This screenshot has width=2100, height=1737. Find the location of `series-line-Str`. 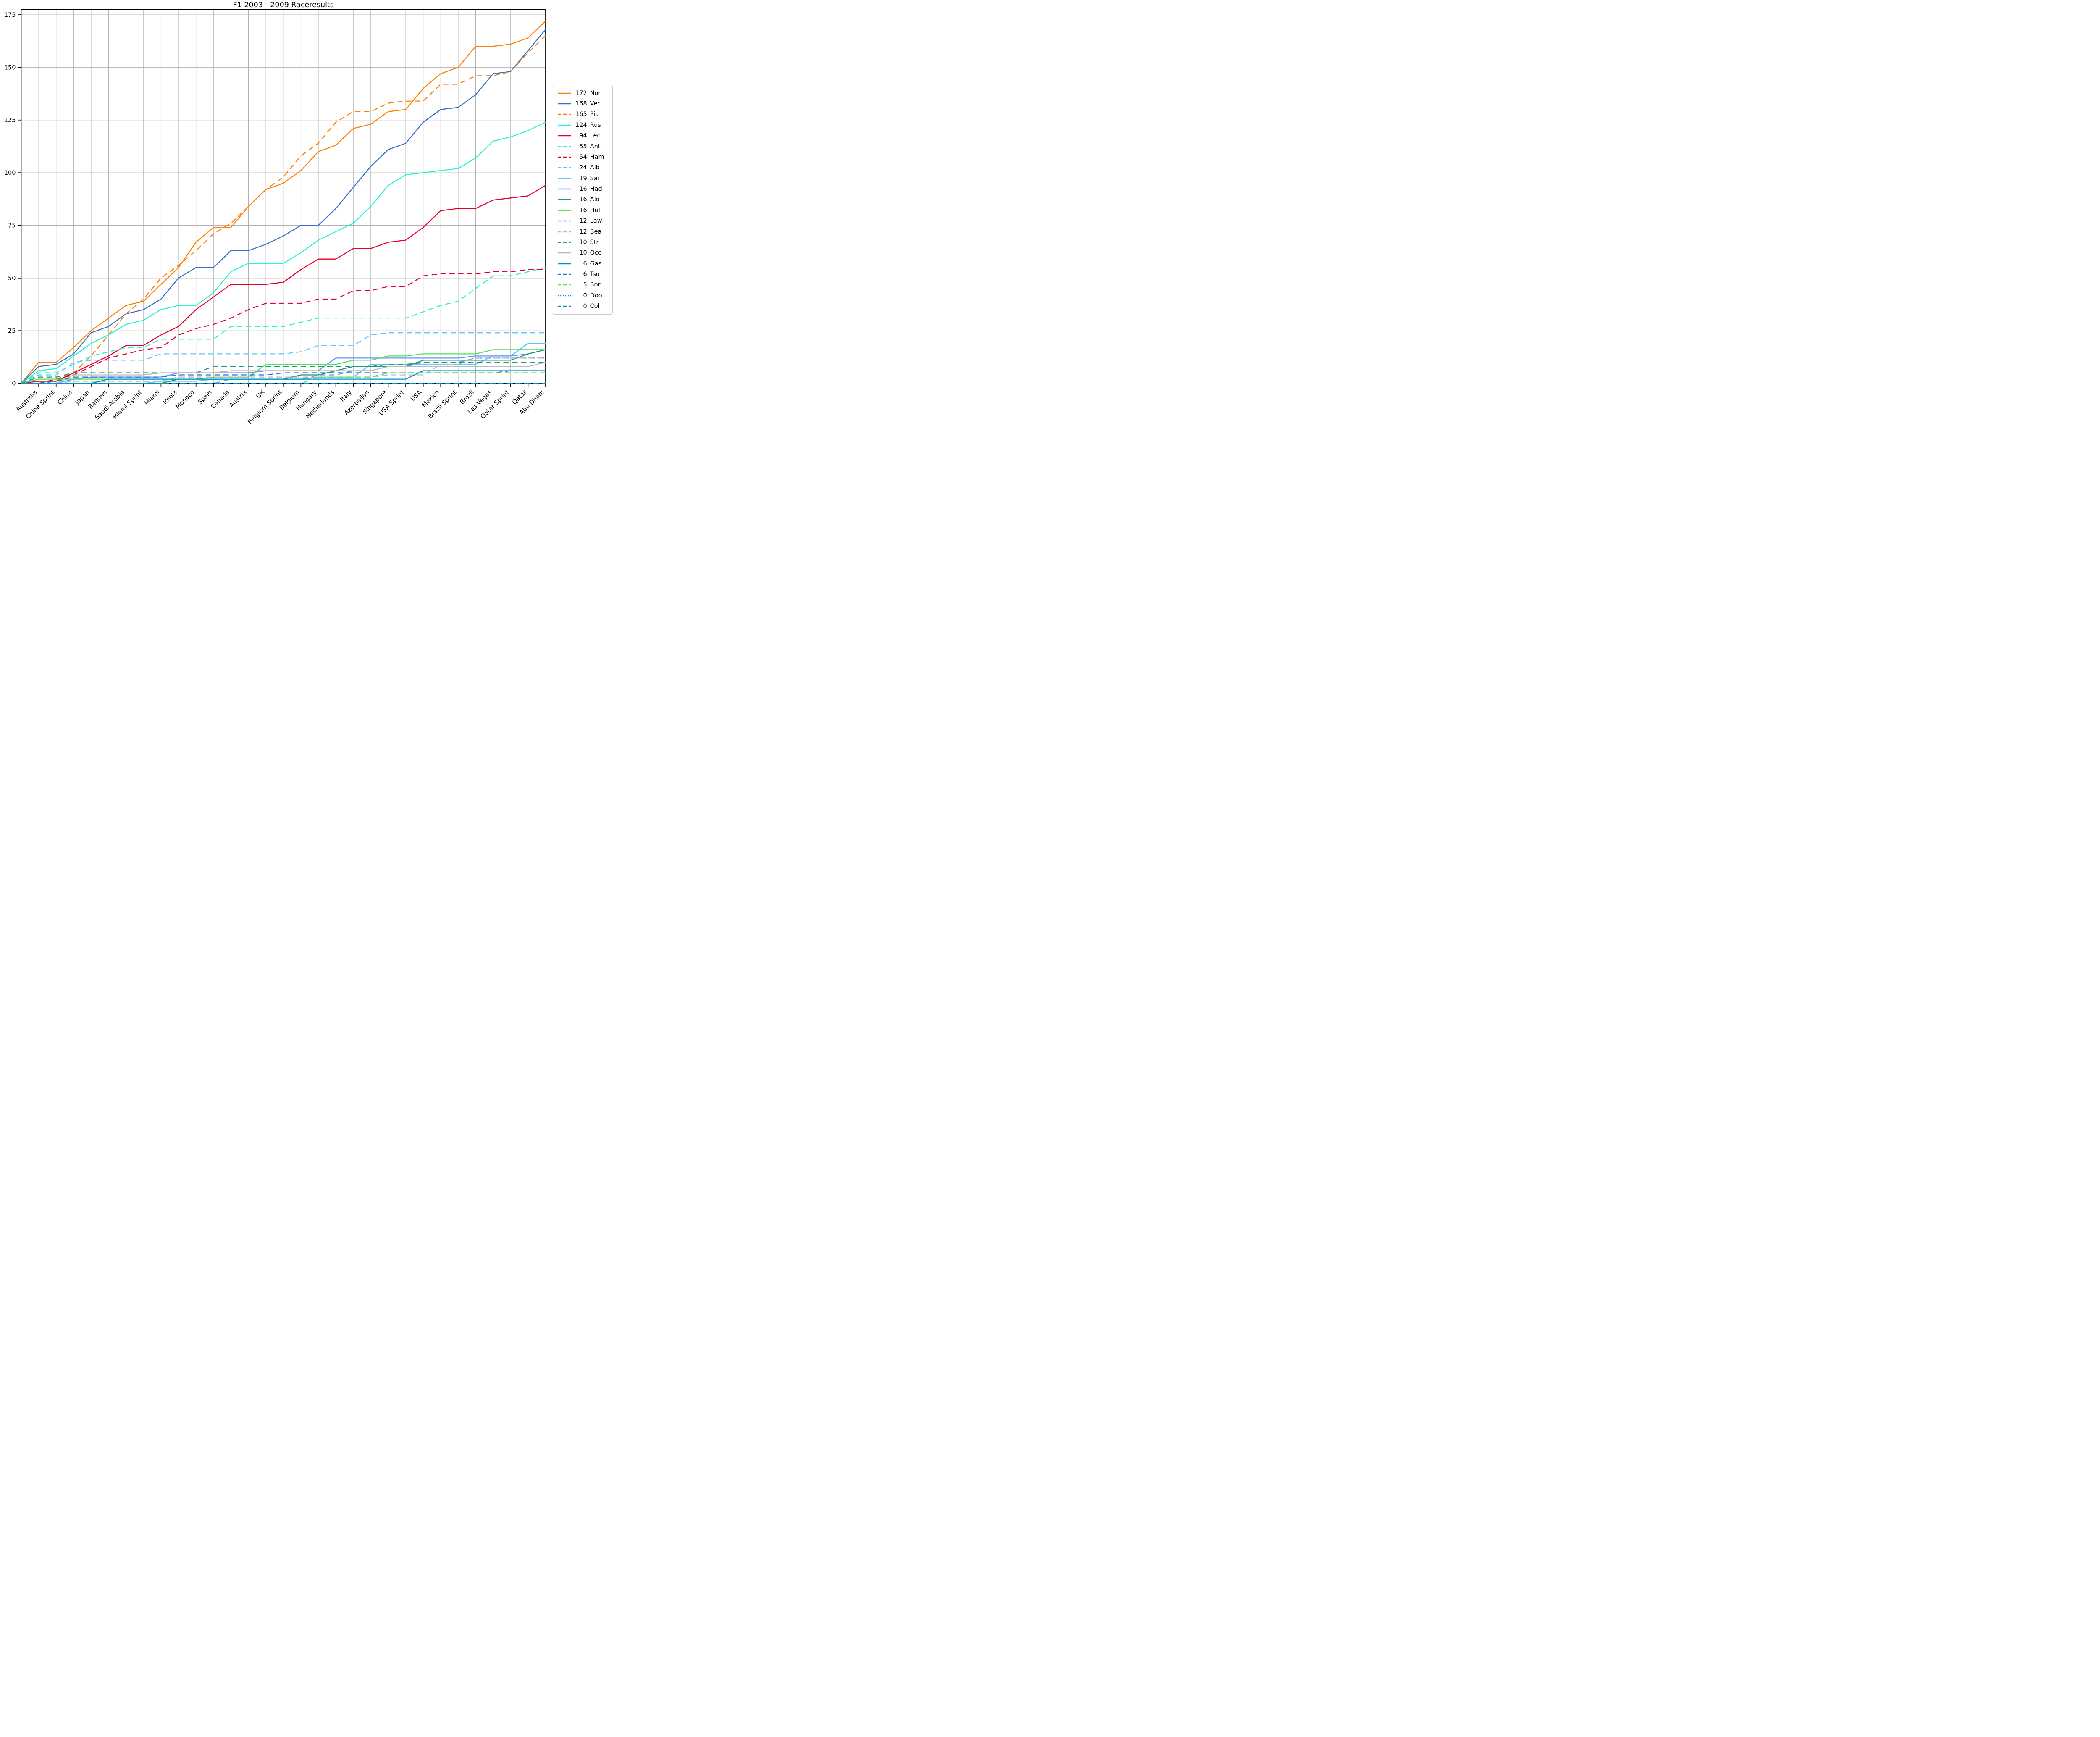

series-line-Str is located at coordinates (283, 373).